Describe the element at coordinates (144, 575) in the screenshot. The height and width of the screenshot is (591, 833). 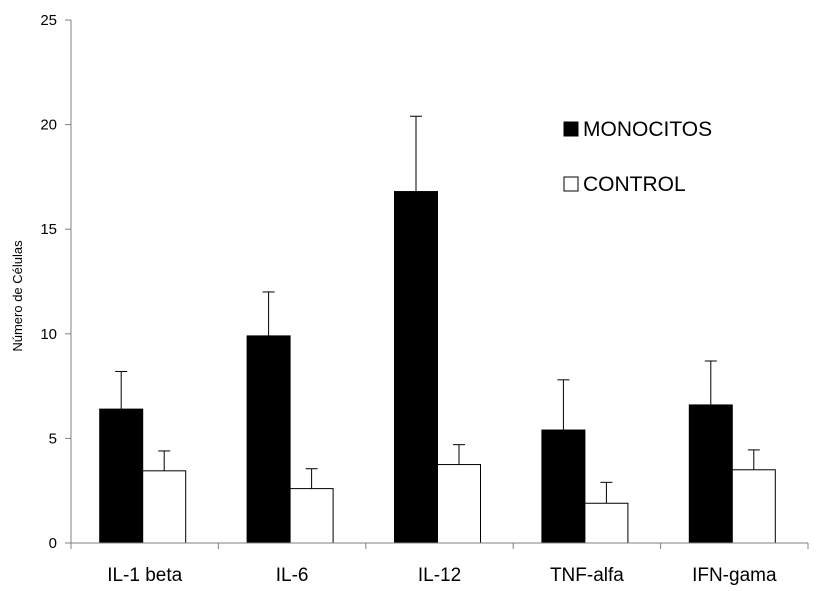
I see `x-category-label: IL-1 beta` at that location.